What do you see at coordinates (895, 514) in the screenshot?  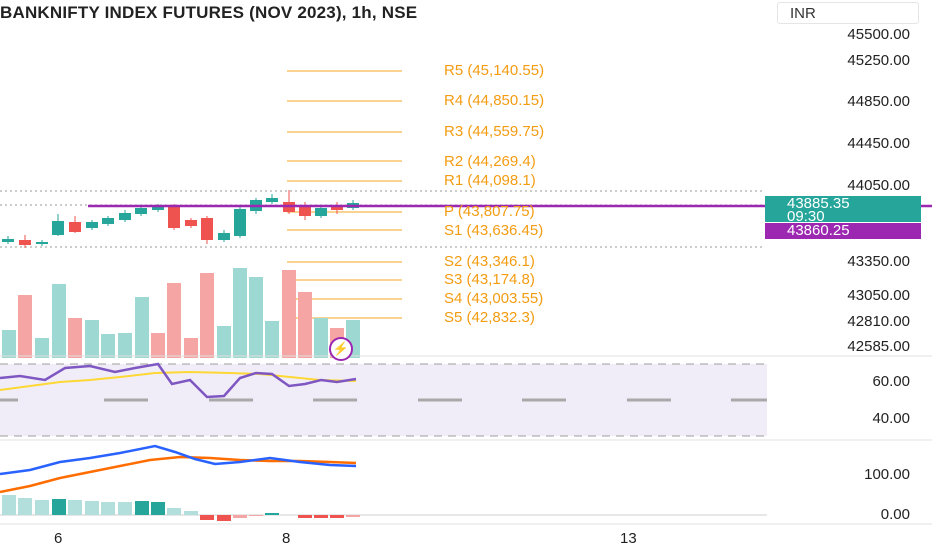 I see `macd-axis-label: 0.00` at bounding box center [895, 514].